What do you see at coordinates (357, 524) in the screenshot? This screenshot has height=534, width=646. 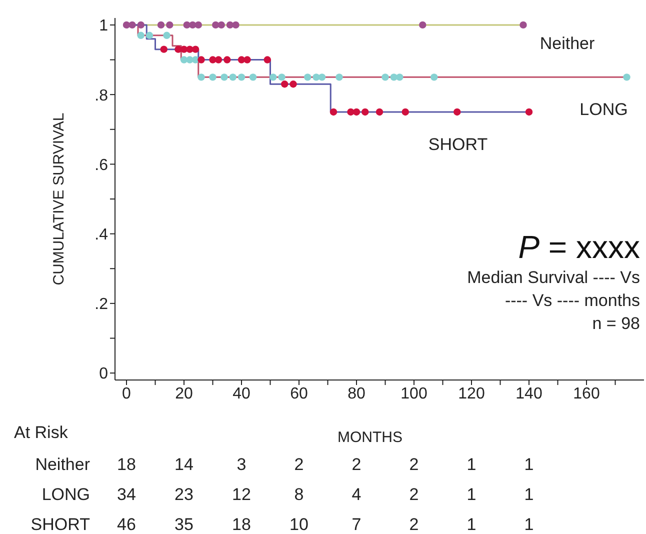 I see `text: 7` at bounding box center [357, 524].